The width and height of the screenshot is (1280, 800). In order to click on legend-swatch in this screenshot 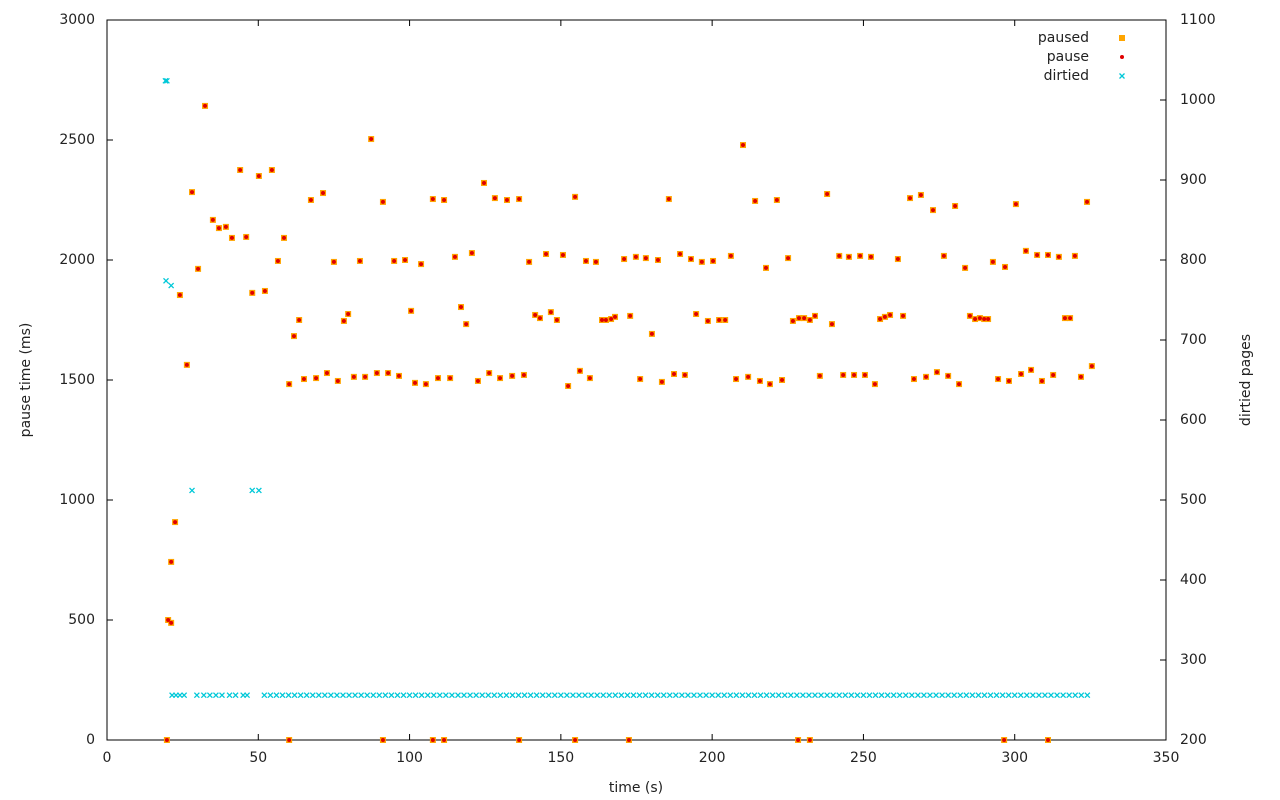, I will do `click(1122, 38)`.